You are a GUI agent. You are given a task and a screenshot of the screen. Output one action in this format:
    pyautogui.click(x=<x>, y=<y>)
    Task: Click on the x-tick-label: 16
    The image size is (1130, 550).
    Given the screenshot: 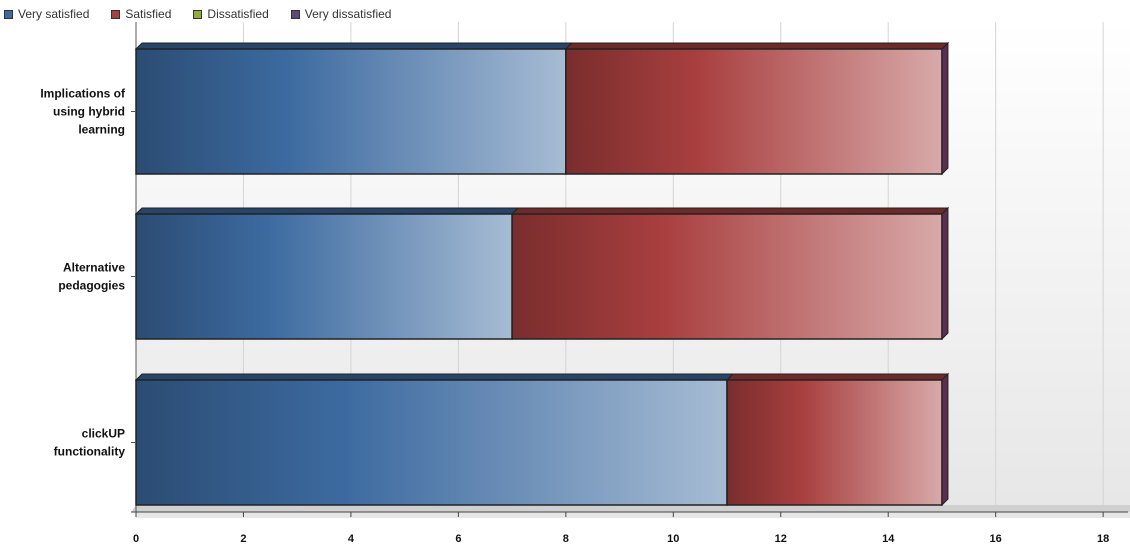 What is the action you would take?
    pyautogui.click(x=996, y=539)
    